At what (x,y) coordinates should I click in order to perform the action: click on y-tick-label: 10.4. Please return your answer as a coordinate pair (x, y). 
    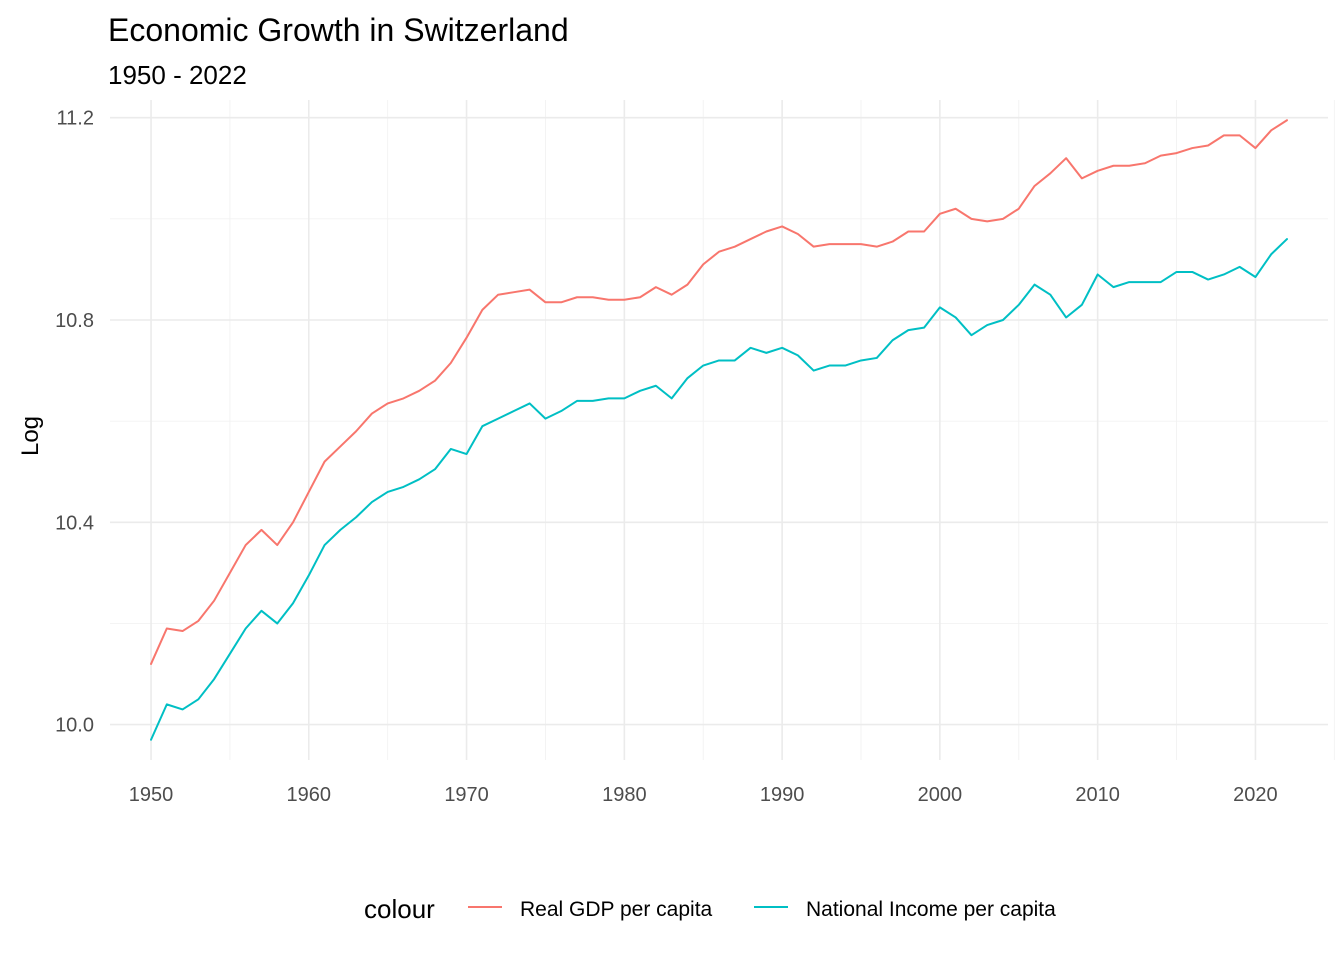
    Looking at the image, I should click on (74, 523).